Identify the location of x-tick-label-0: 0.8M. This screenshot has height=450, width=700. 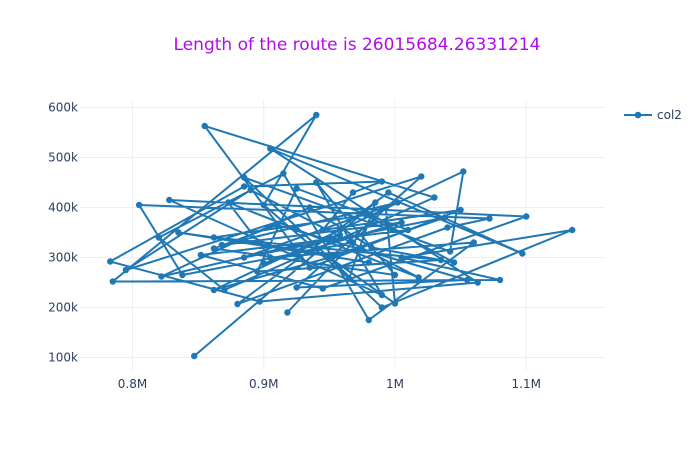
(132, 384).